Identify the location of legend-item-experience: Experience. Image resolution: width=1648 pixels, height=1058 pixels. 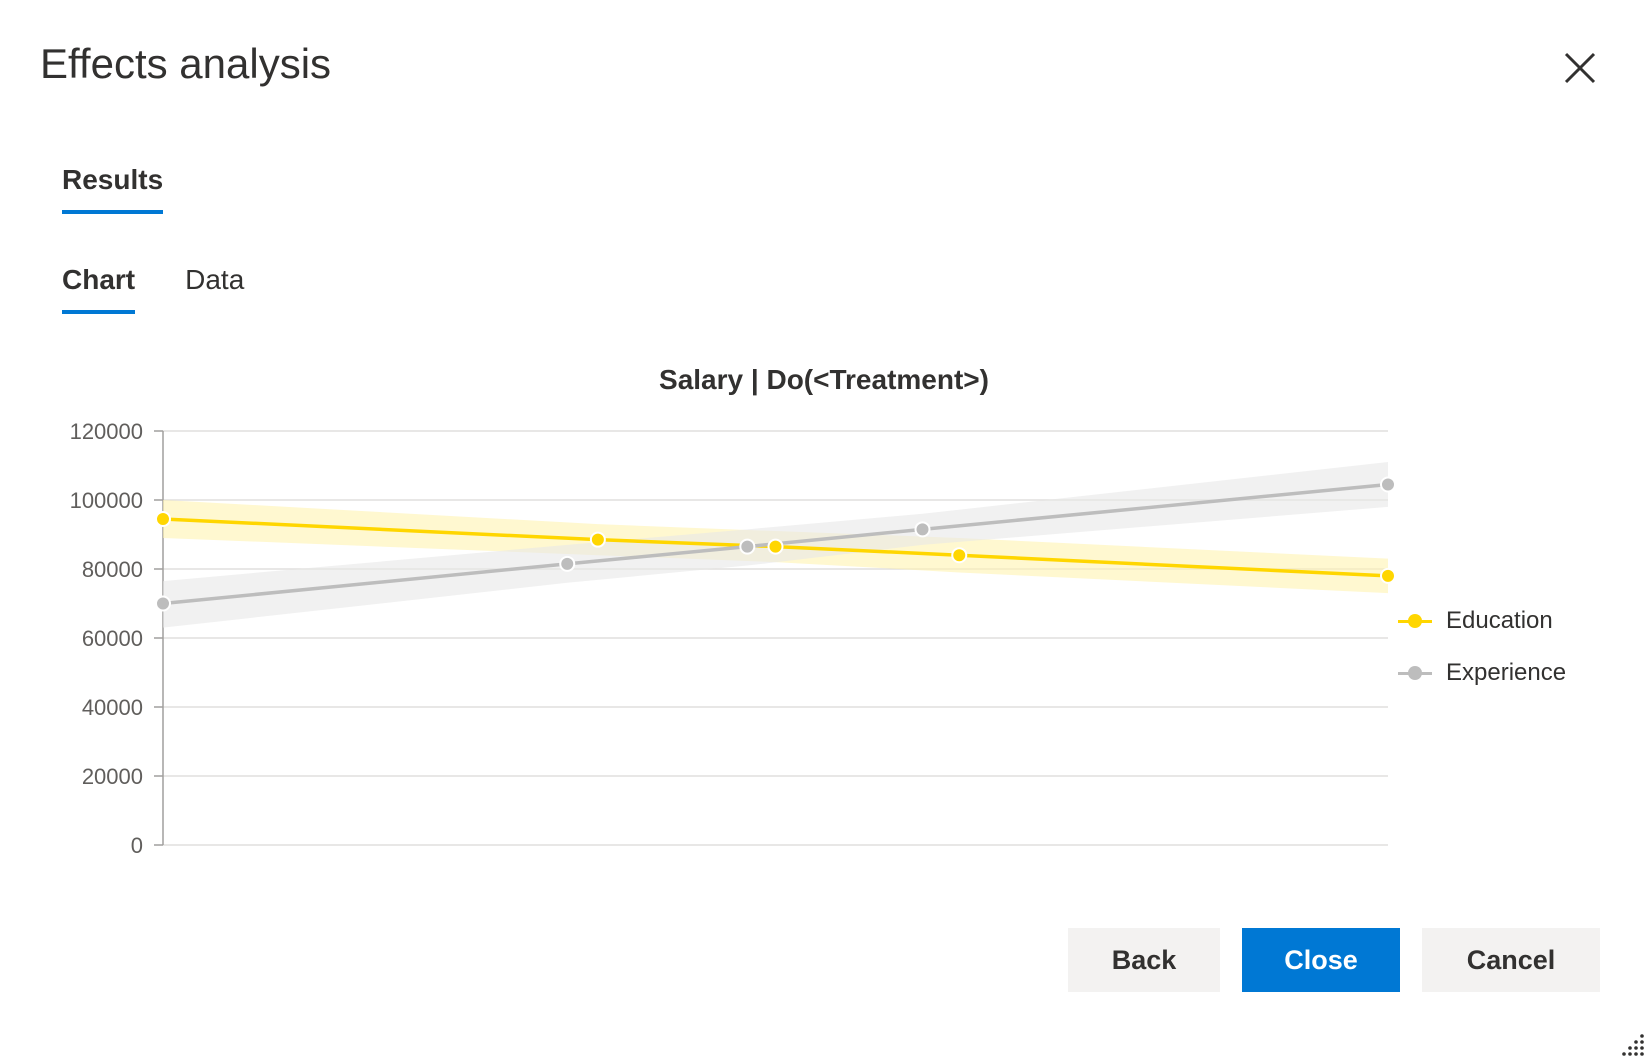
(1482, 673).